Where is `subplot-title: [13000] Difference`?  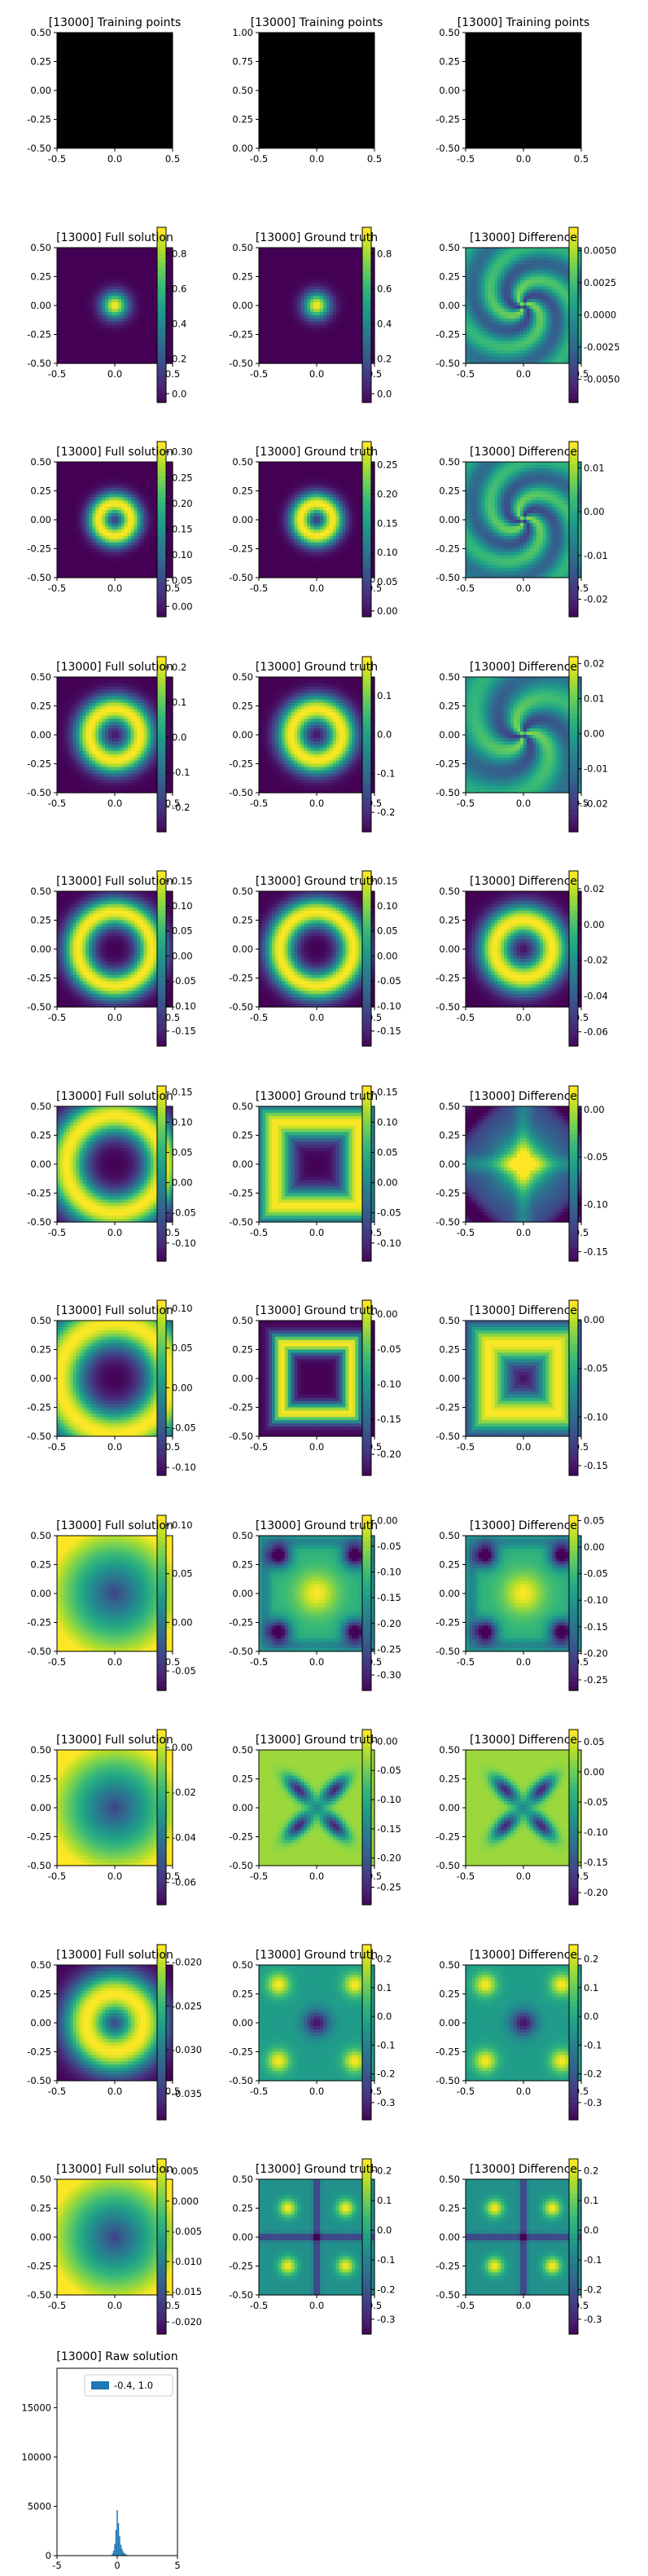
subplot-title: [13000] Difference is located at coordinates (523, 237).